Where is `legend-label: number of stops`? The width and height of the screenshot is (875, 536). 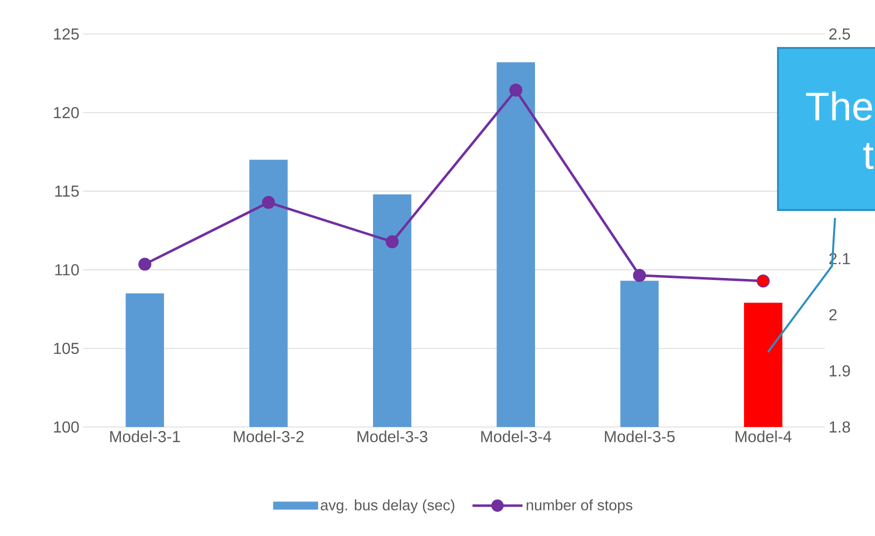
legend-label: number of stops is located at coordinates (579, 506).